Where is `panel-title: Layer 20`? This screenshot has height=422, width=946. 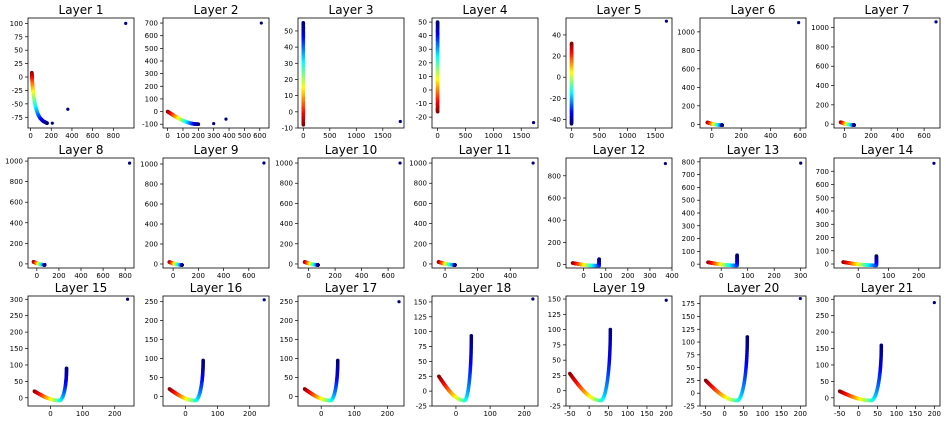
panel-title: Layer 20 is located at coordinates (753, 288).